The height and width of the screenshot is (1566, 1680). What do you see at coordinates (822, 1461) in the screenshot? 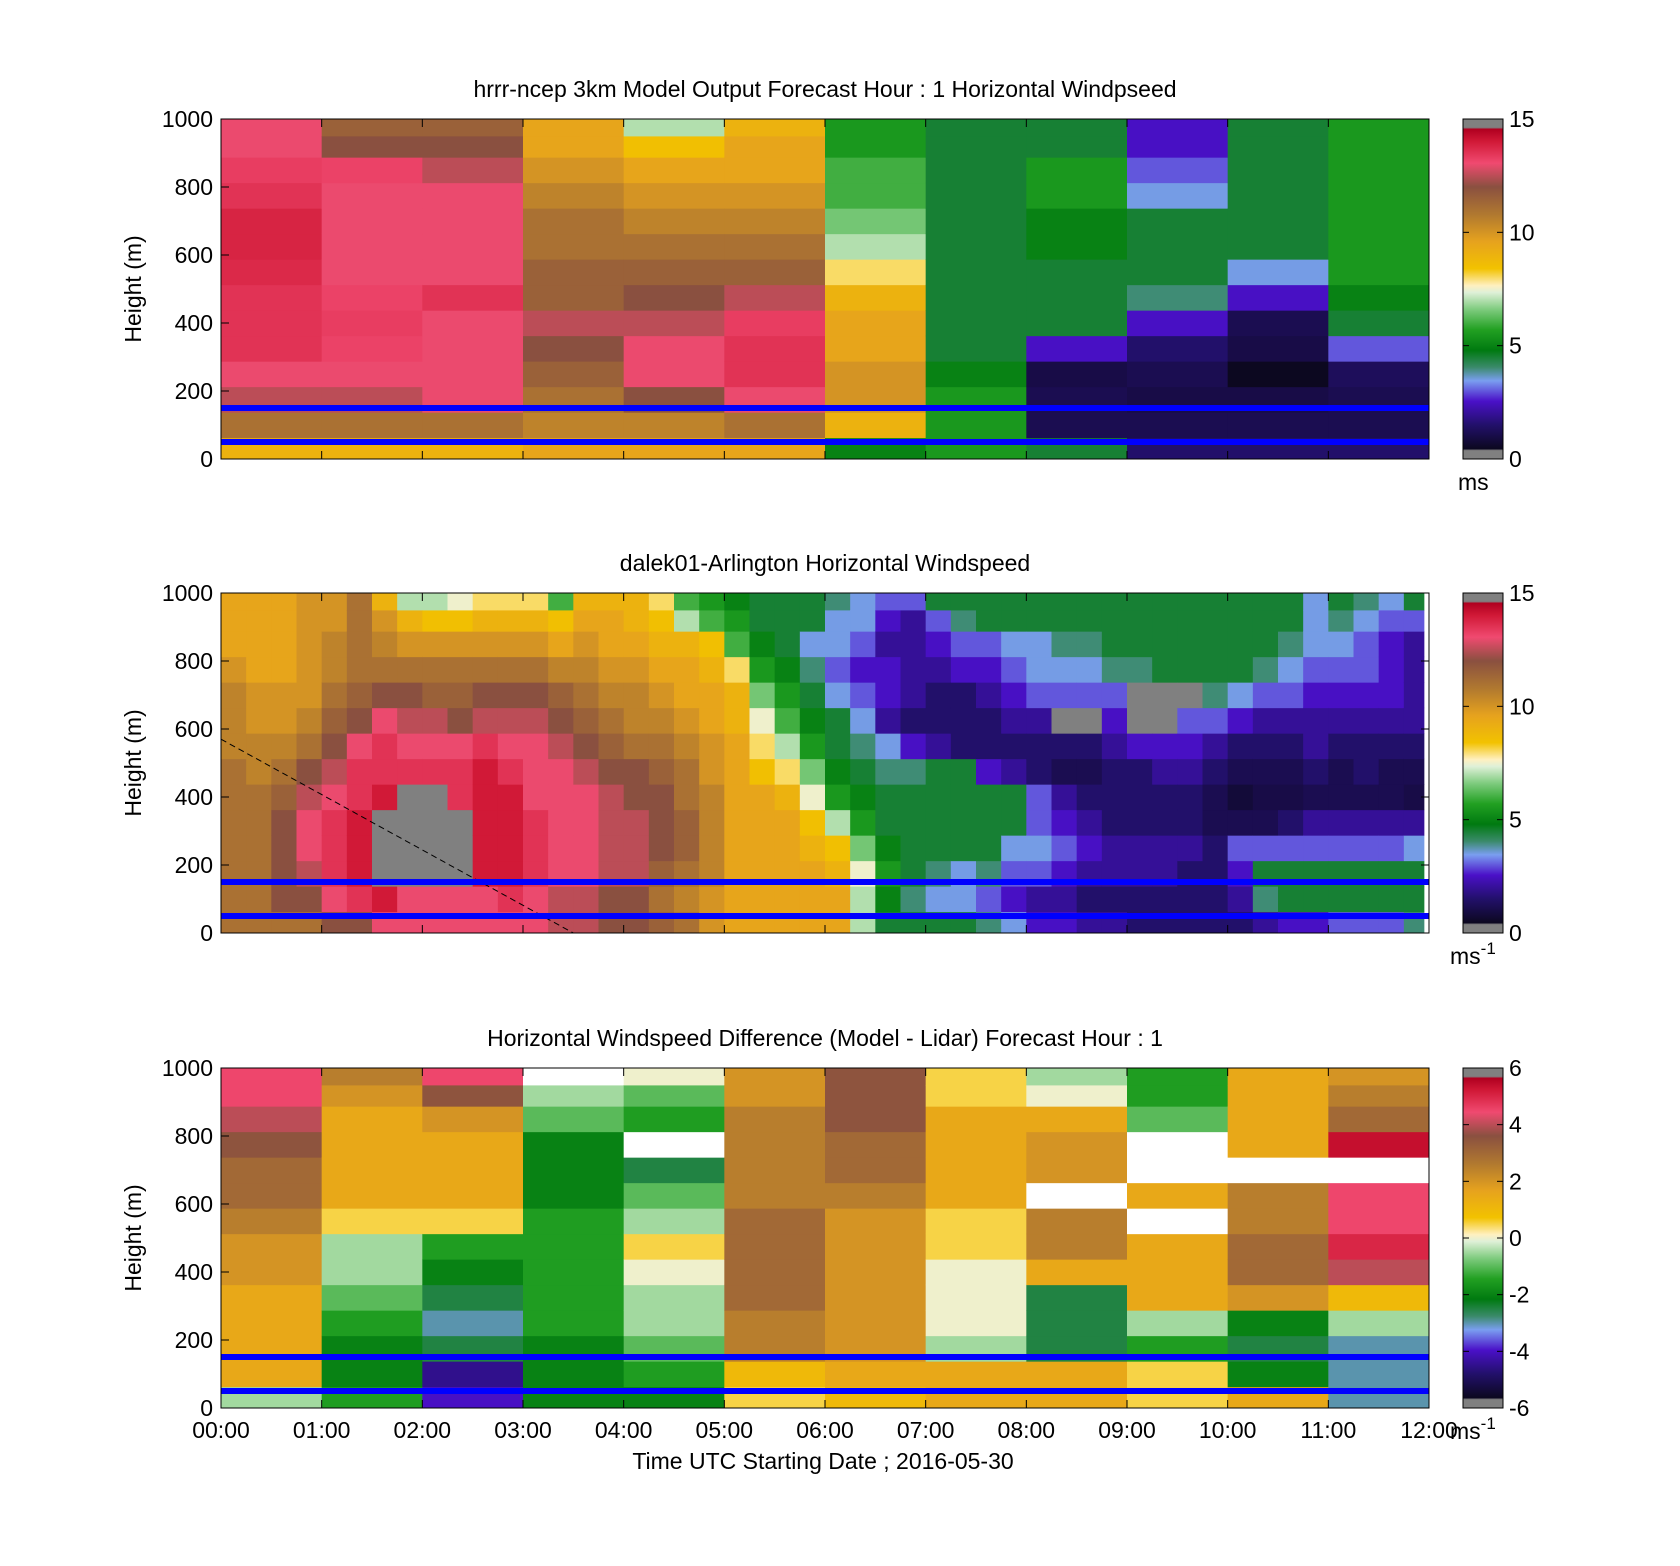
I see `x-axis-label: Time UTC Starting Date ; 2016-05-30` at bounding box center [822, 1461].